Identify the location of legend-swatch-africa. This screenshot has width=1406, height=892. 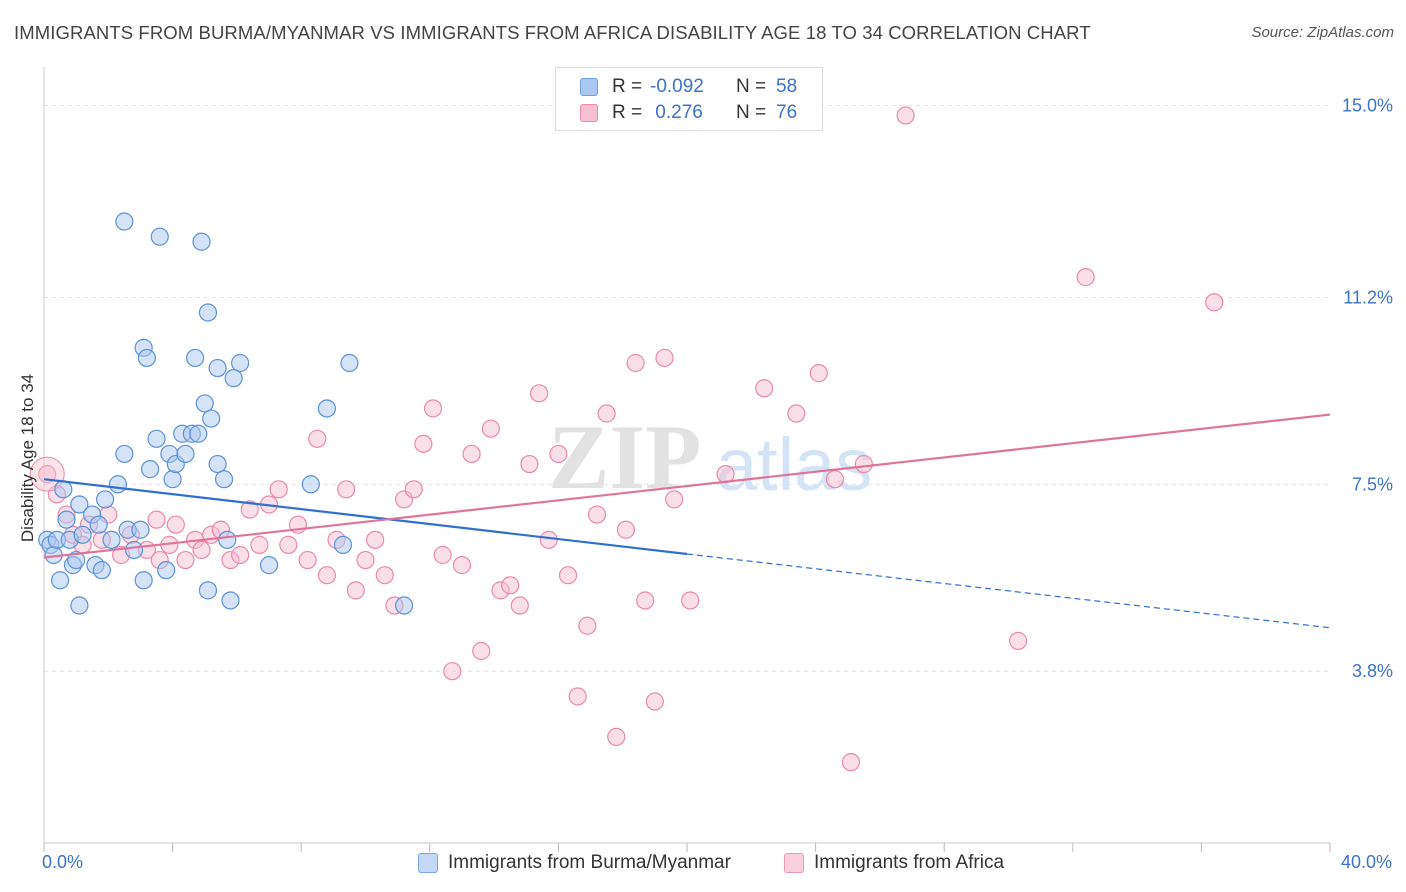
(589, 113).